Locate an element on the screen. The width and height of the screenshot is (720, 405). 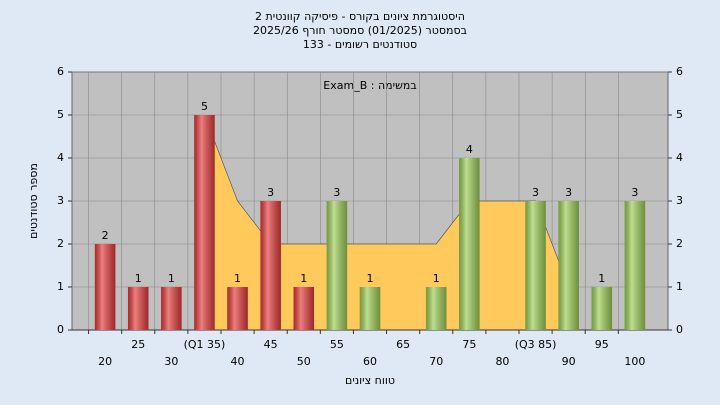
x-tick-label: (Q1 35) is located at coordinates (205, 344).